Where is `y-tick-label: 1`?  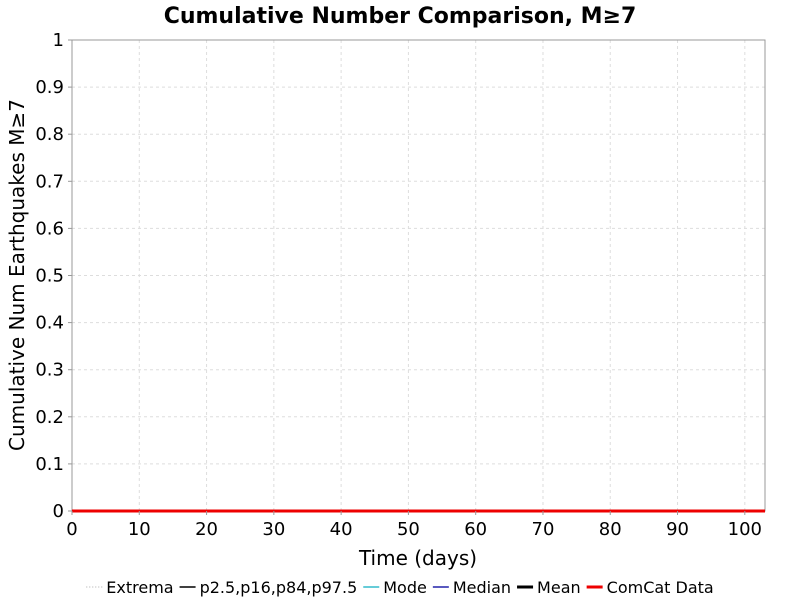 y-tick-label: 1 is located at coordinates (58, 40).